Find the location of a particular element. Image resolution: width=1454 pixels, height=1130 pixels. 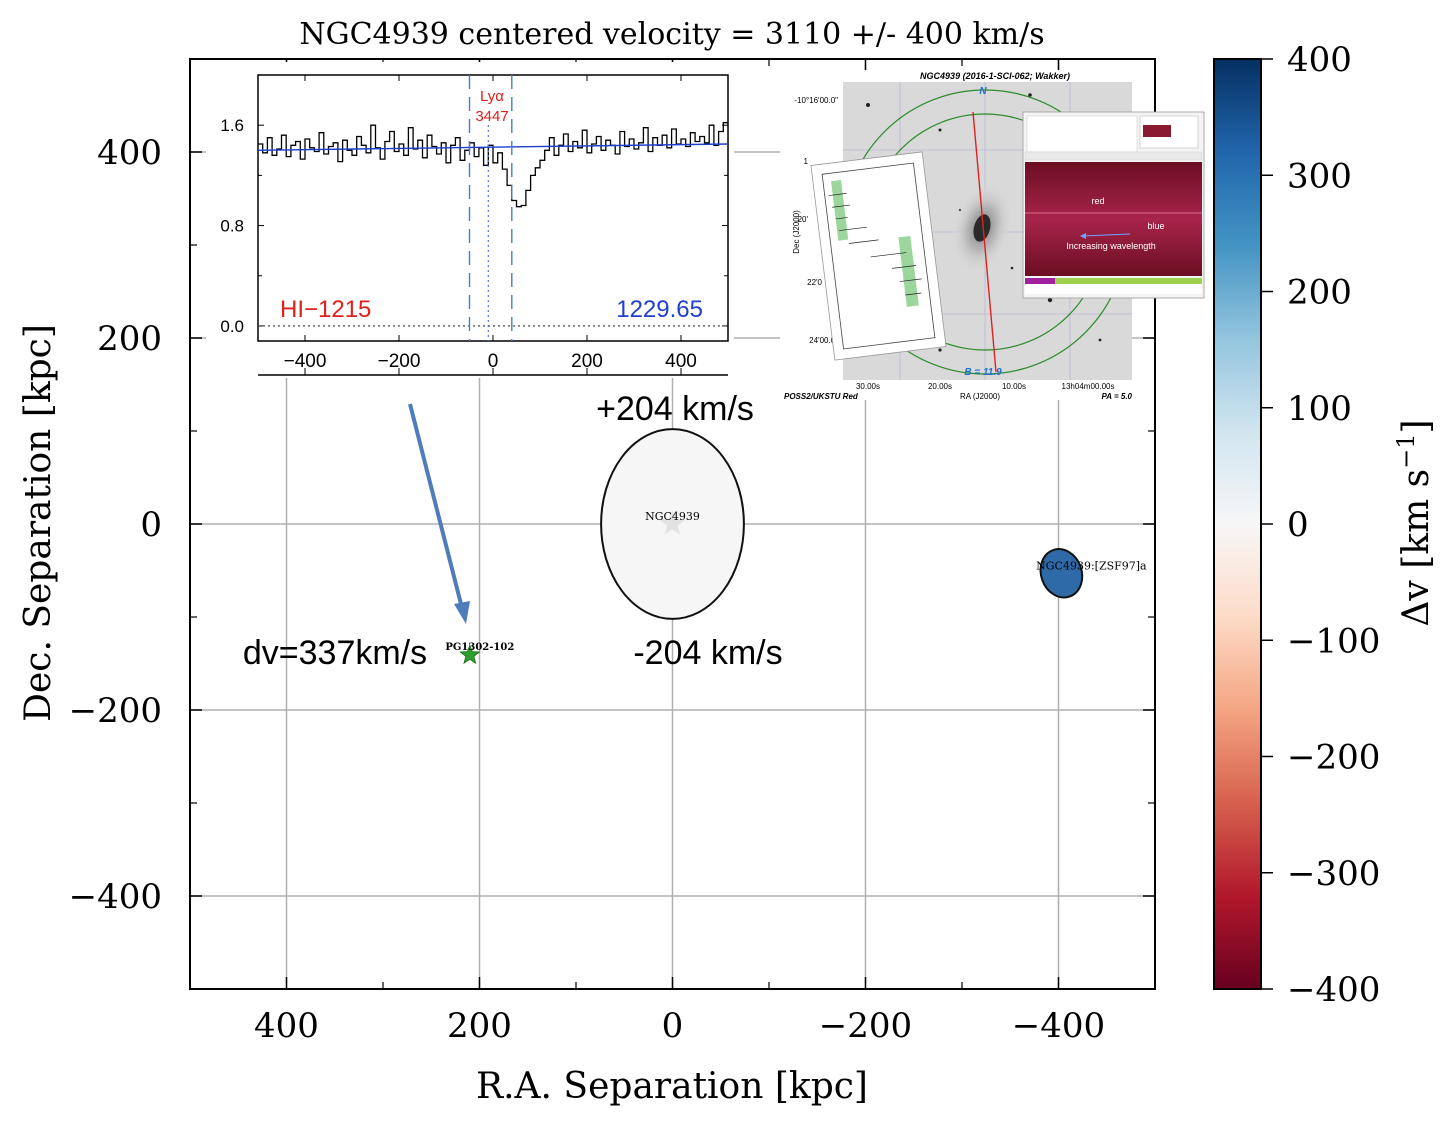

x-tick-label: −400 is located at coordinates (1058, 1026).